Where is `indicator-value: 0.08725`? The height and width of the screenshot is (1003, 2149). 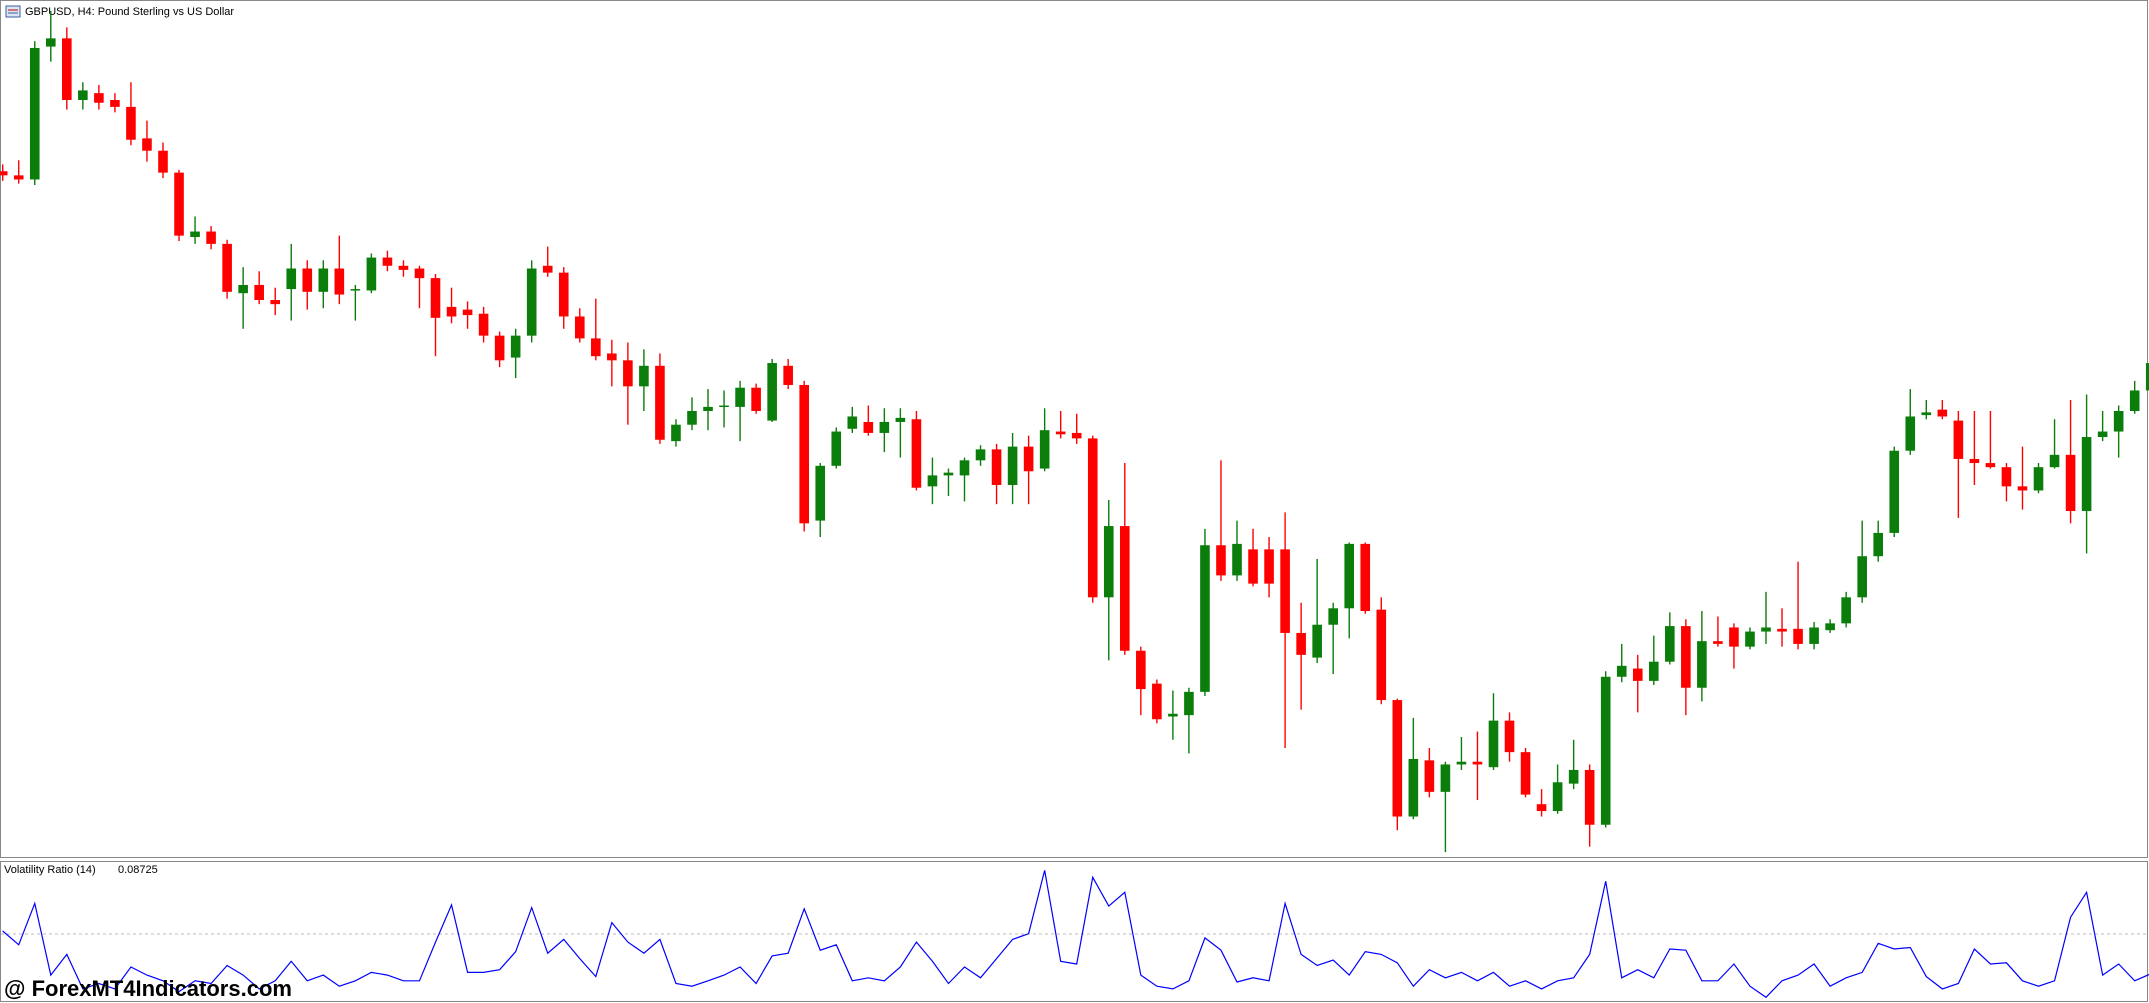 indicator-value: 0.08725 is located at coordinates (138, 870).